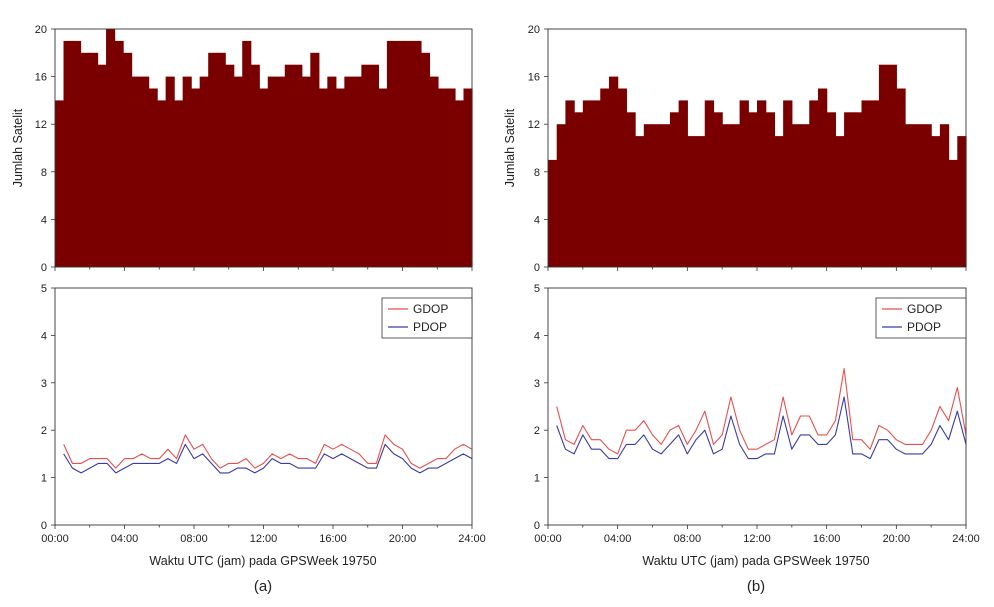  What do you see at coordinates (537, 173) in the screenshot?
I see `y-tick-label-panel-b-top: 8` at bounding box center [537, 173].